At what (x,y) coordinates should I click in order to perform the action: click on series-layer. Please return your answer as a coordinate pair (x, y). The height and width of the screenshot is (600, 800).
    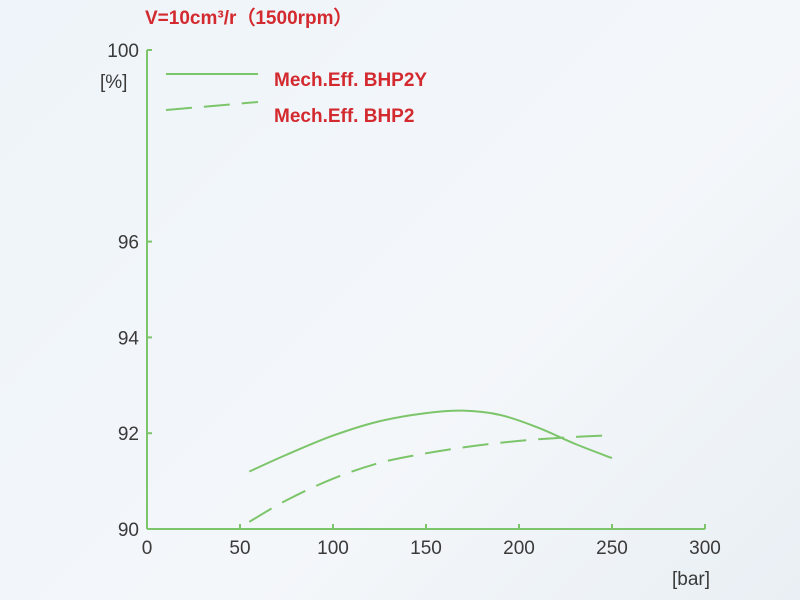
    Looking at the image, I should click on (430, 466).